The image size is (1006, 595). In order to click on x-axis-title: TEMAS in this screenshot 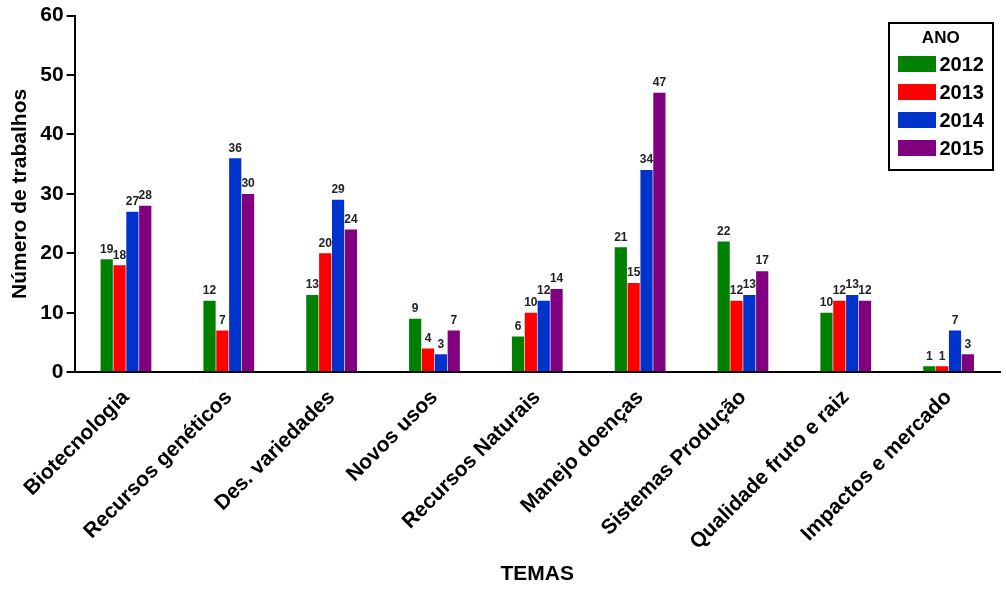, I will do `click(537, 573)`.